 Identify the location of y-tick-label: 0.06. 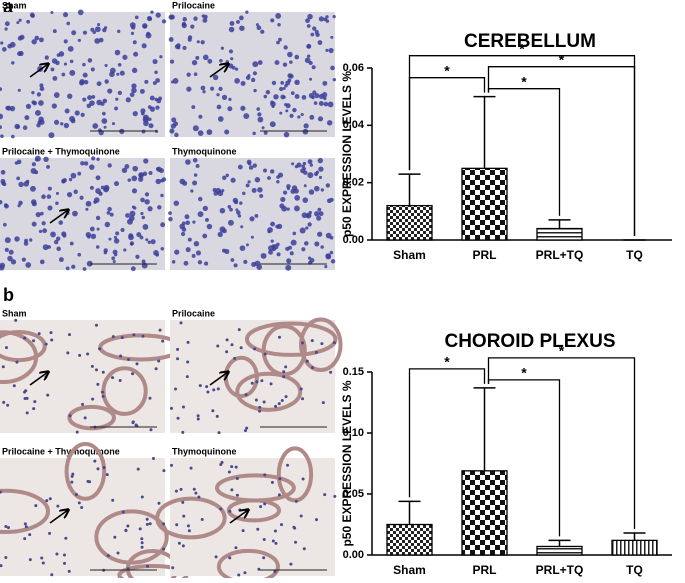
(353, 68).